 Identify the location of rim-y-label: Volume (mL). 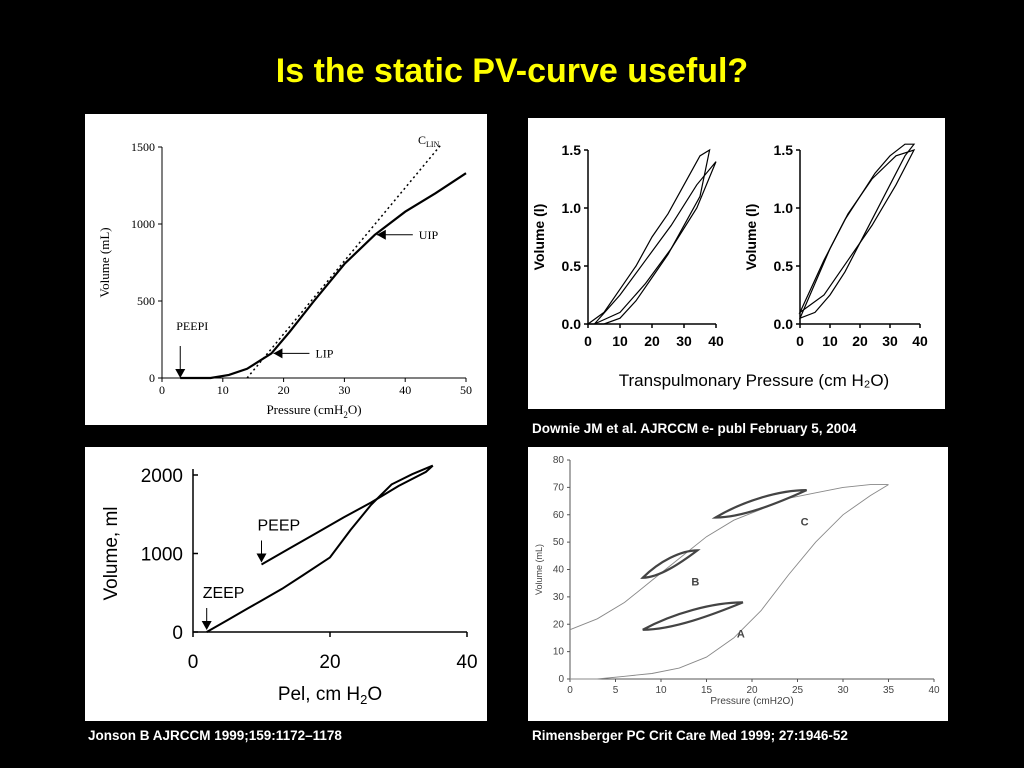
(539, 569).